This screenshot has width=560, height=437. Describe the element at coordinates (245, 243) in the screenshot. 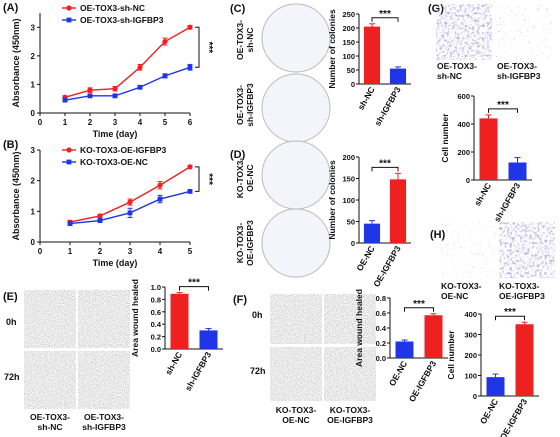

I see `panel-d-label-2: KO-TOX3-OE-IGFBP3` at that location.